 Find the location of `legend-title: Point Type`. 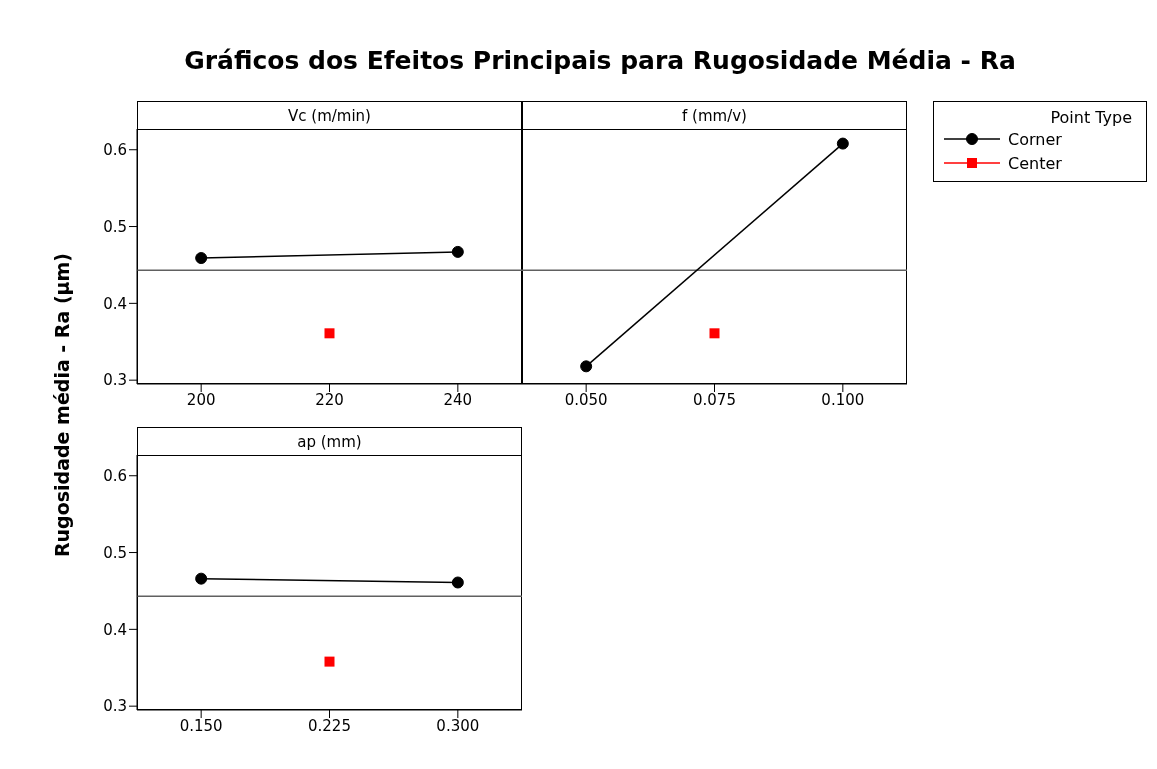

legend-title: Point Type is located at coordinates (1091, 117).